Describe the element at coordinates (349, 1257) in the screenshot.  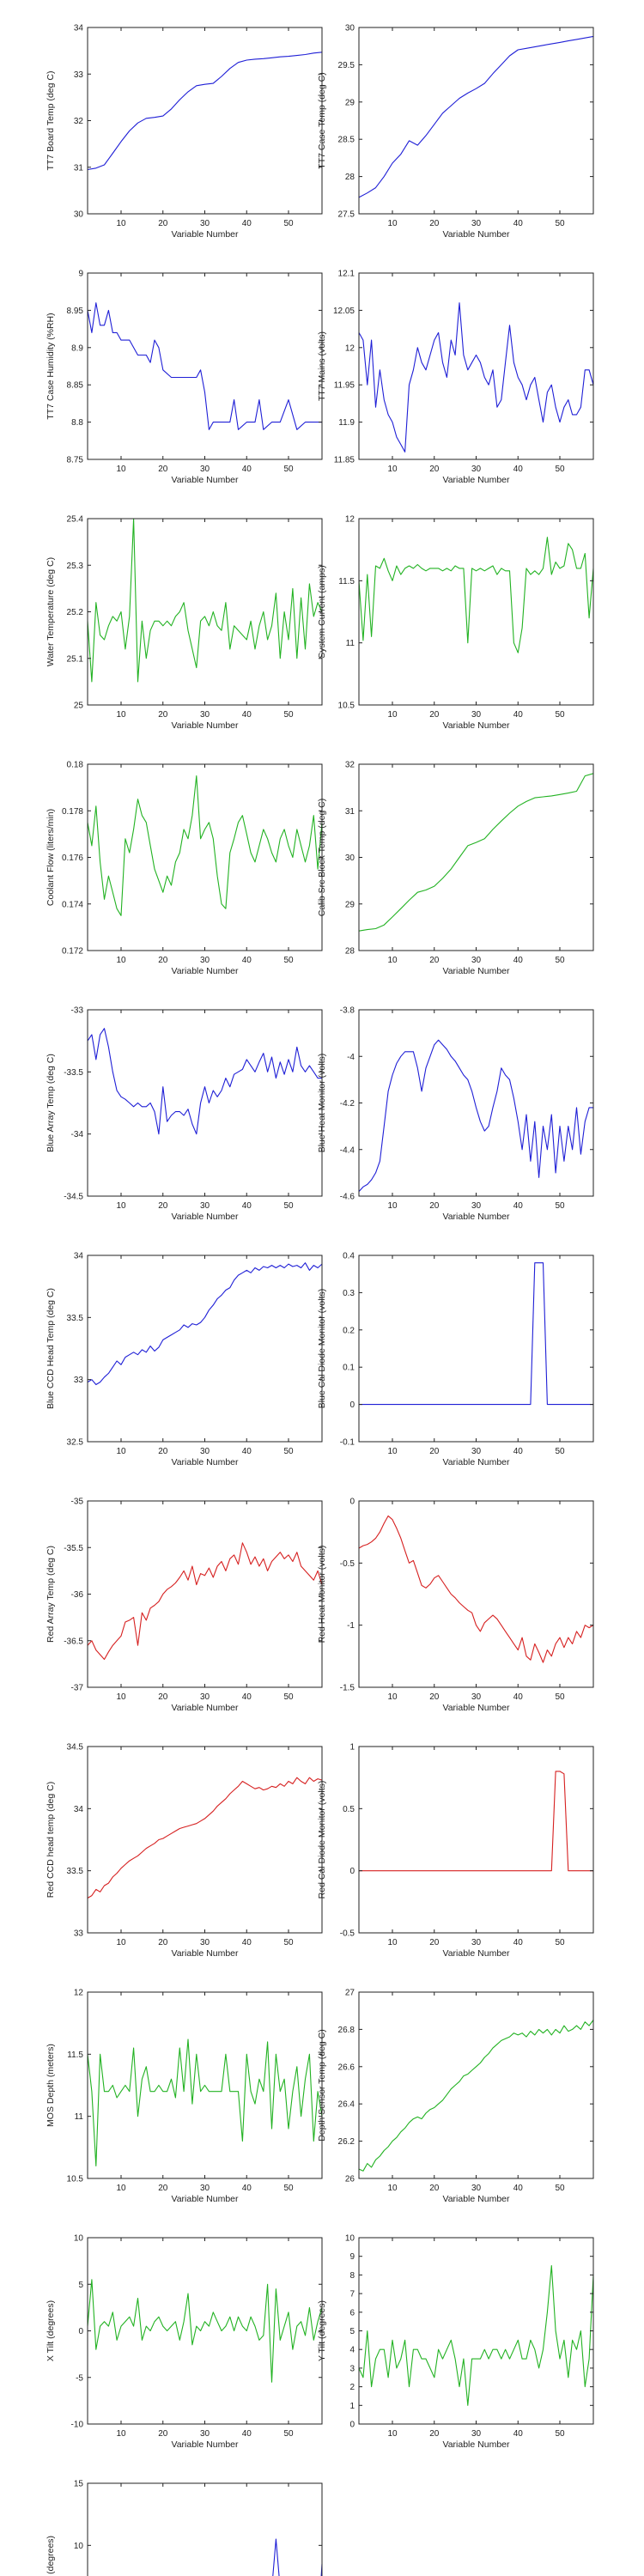
I see `y-tick-label: 0.4` at that location.